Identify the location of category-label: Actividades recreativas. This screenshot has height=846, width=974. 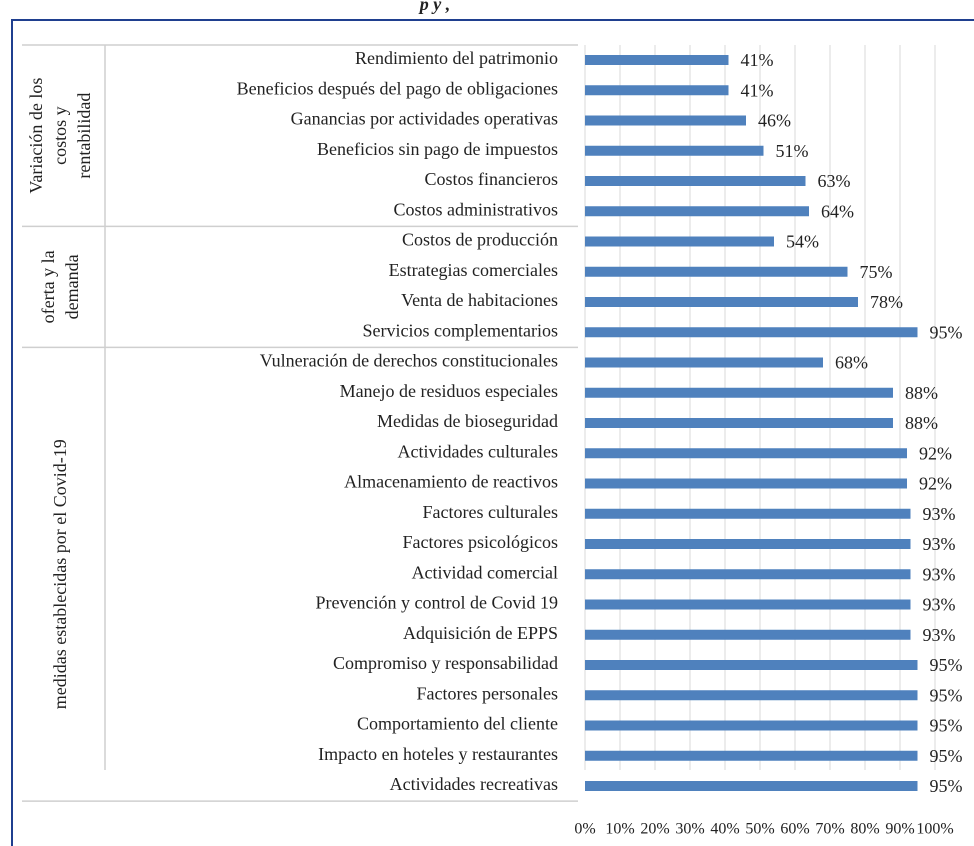
(474, 784).